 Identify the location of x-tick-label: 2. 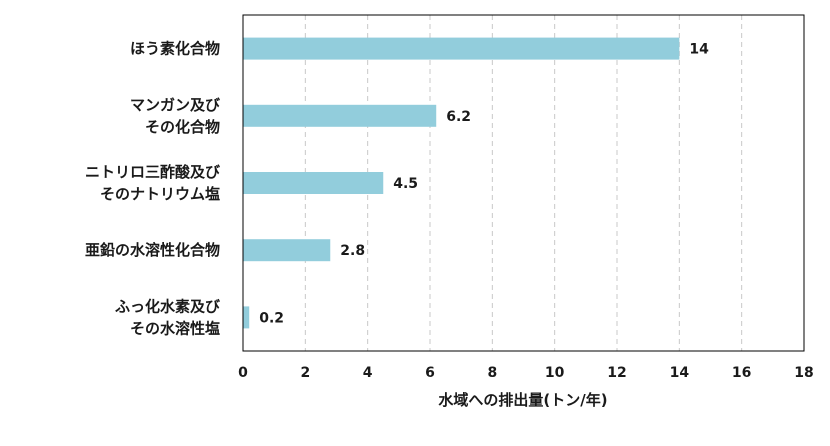
(305, 373).